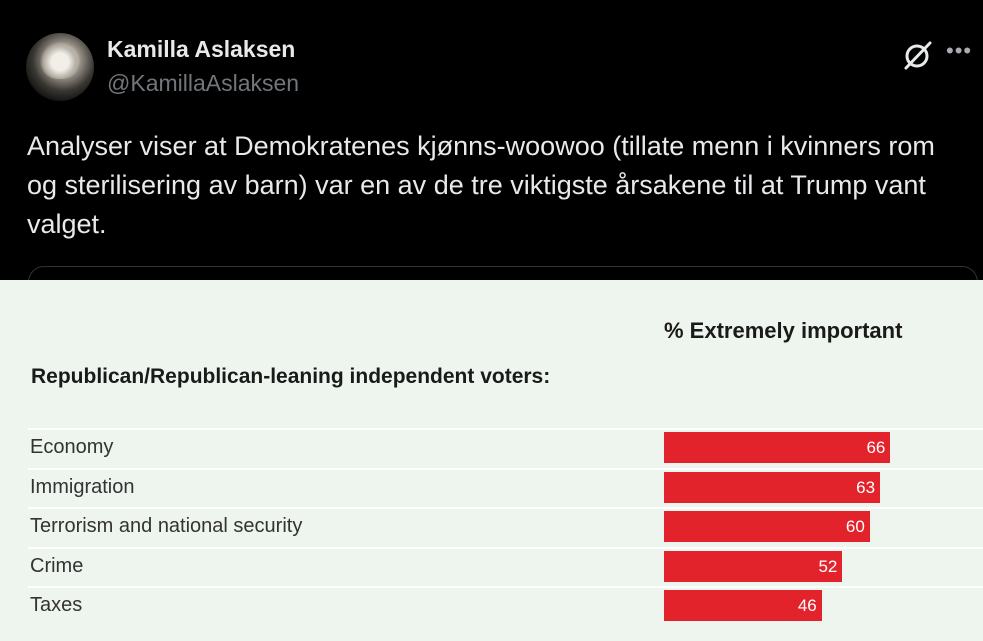 This screenshot has height=641, width=983. Describe the element at coordinates (959, 50) in the screenshot. I see `more-icon: •••` at that location.